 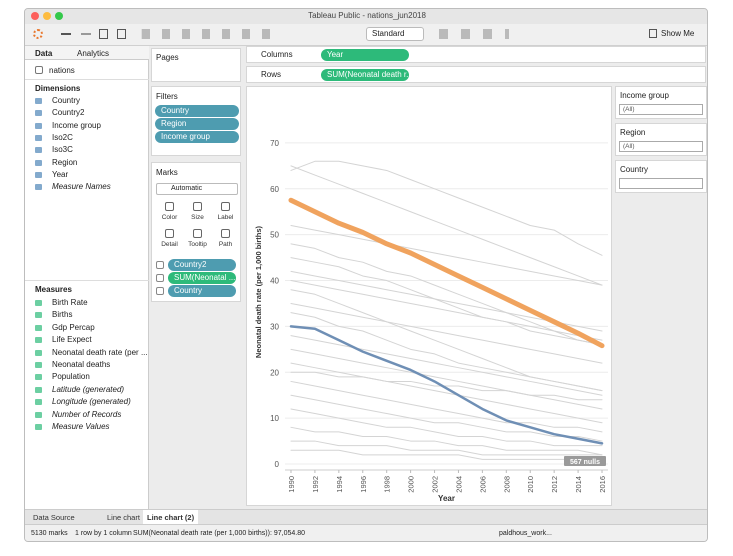 I want to click on mark-button: Size, so click(x=197, y=217).